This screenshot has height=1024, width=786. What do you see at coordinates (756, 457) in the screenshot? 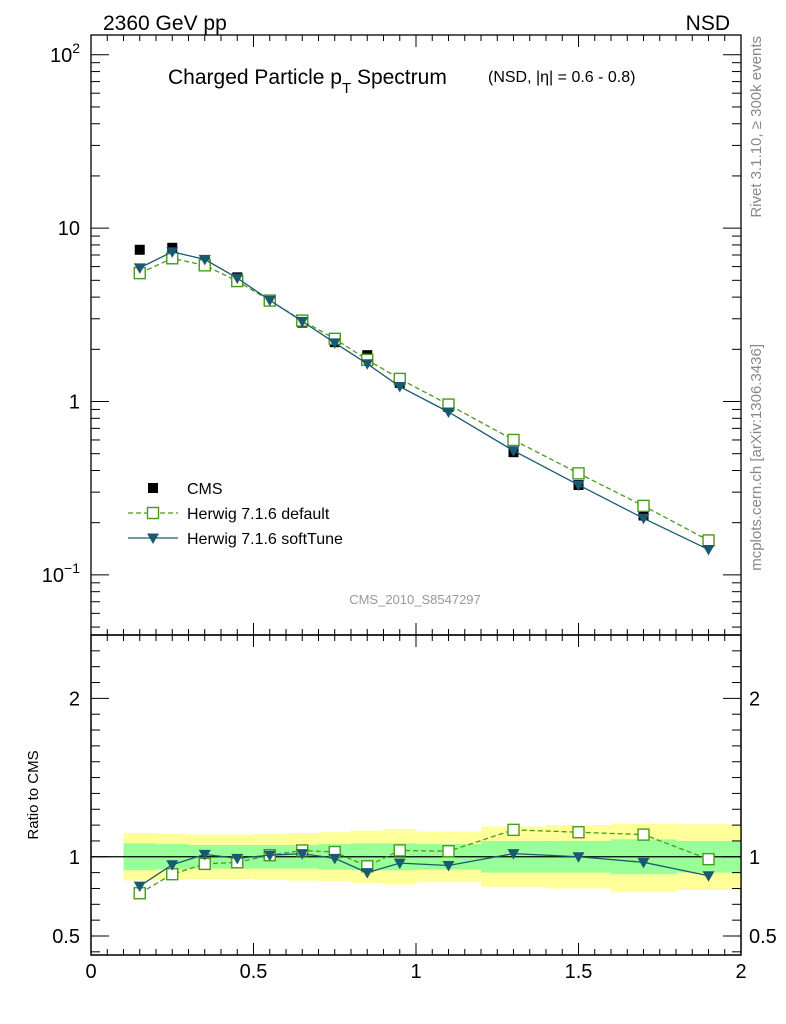
I see `mcplots-label: mcplots.cern.ch [arXiv:1306.3436]` at bounding box center [756, 457].